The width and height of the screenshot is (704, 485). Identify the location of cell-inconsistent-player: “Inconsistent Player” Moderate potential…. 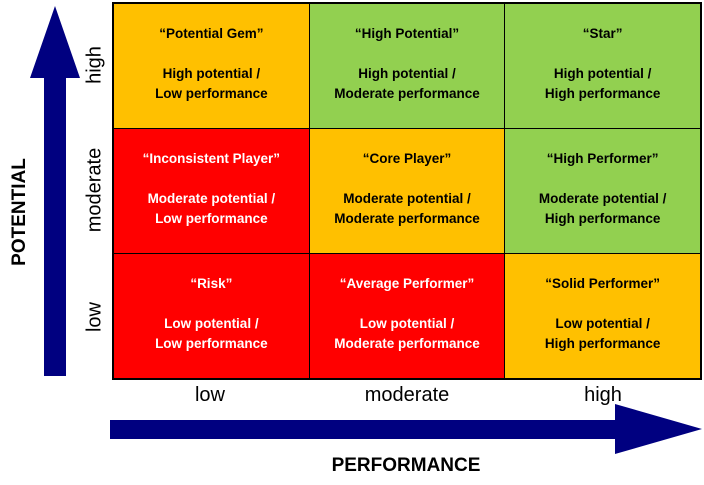
(211, 191).